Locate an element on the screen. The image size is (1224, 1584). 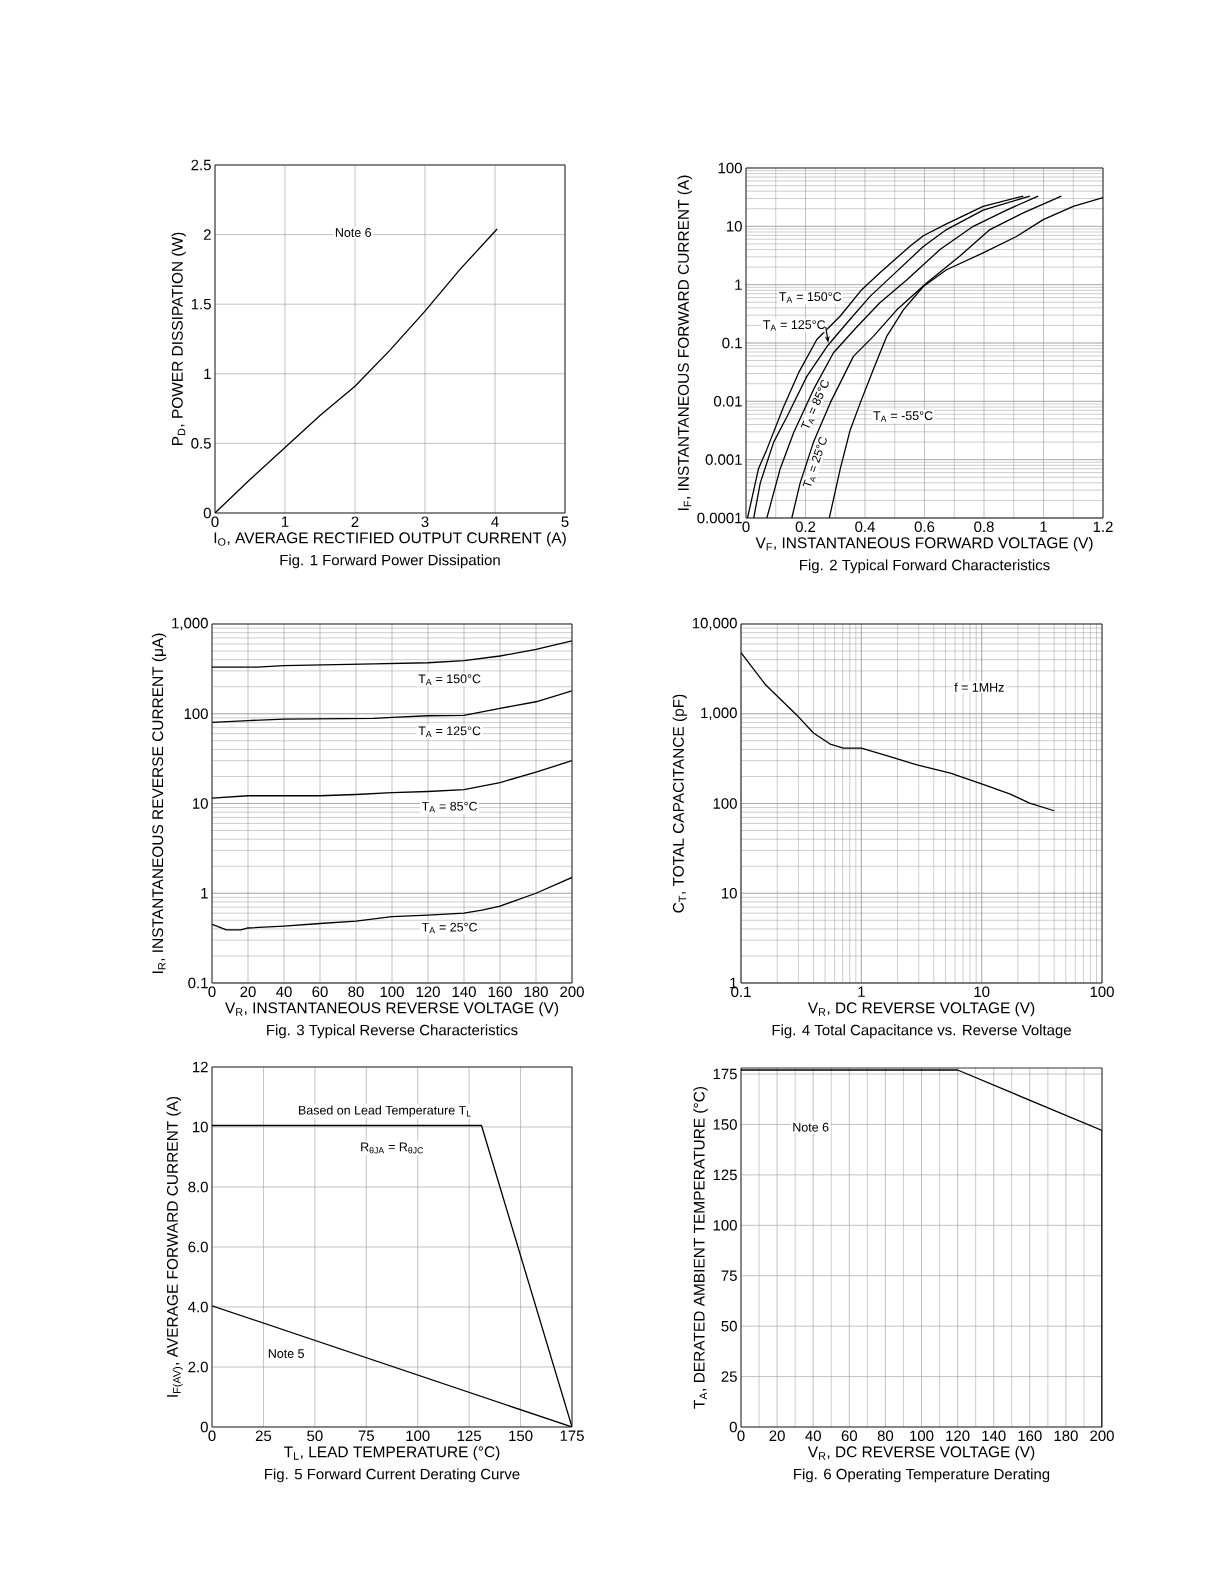
text: Fig. 5 Forward Current Derating Curve is located at coordinates (392, 1475).